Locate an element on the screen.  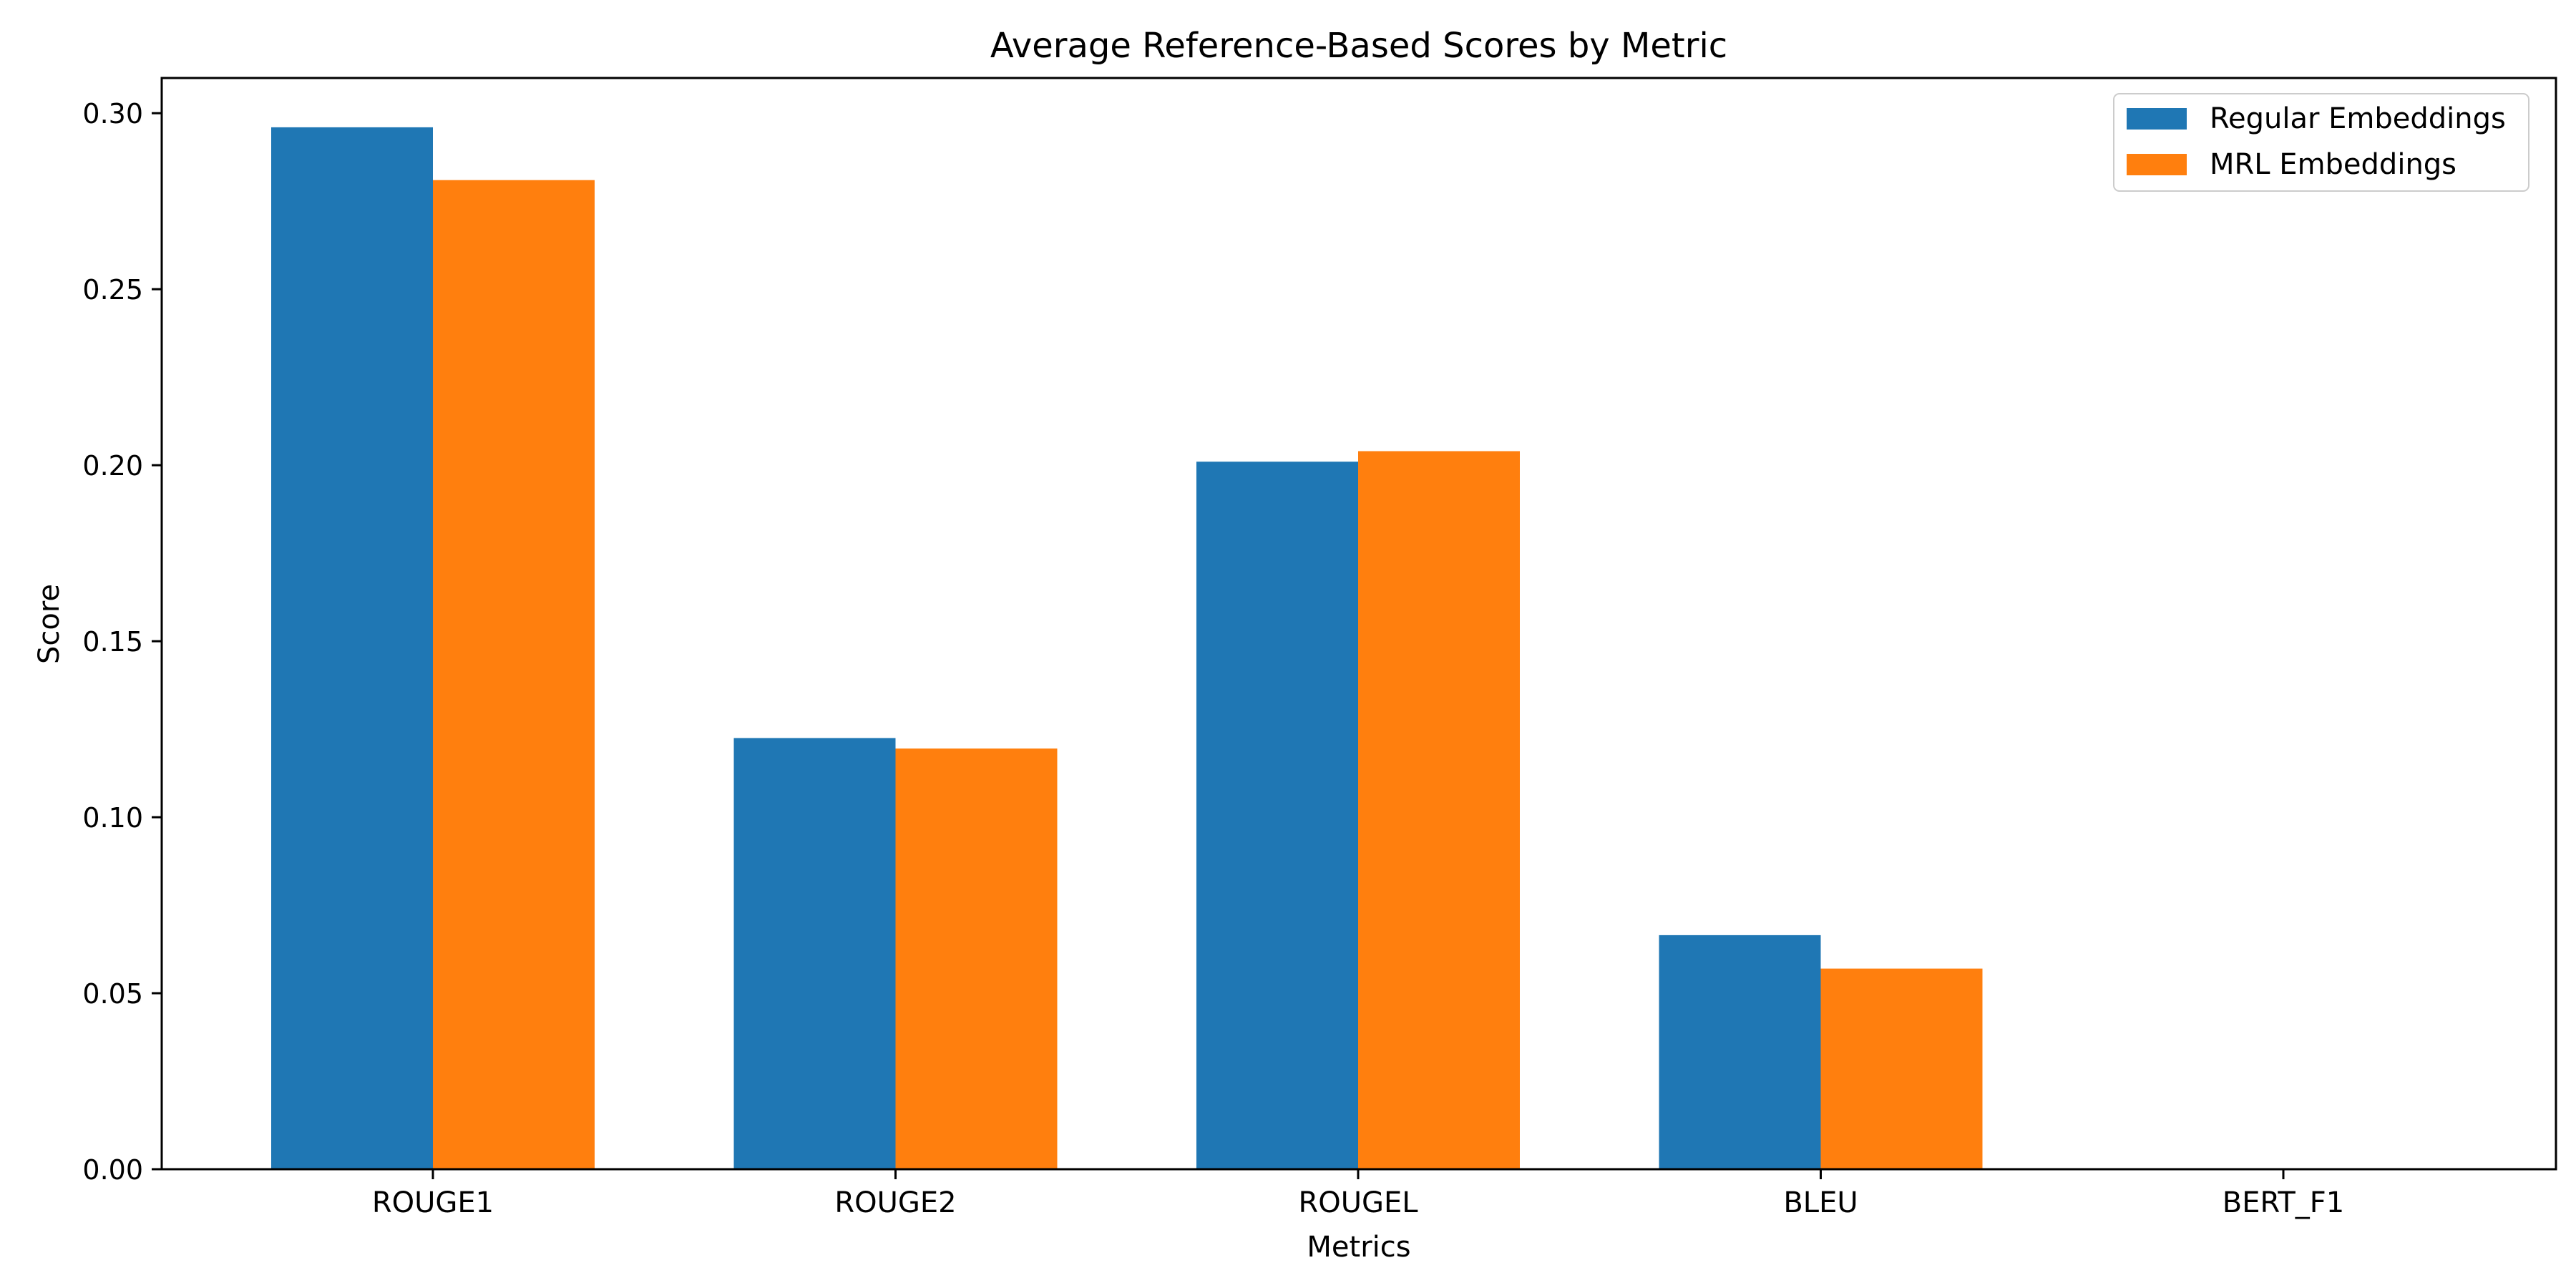
y-tick-label: 0.25 is located at coordinates (112, 290).